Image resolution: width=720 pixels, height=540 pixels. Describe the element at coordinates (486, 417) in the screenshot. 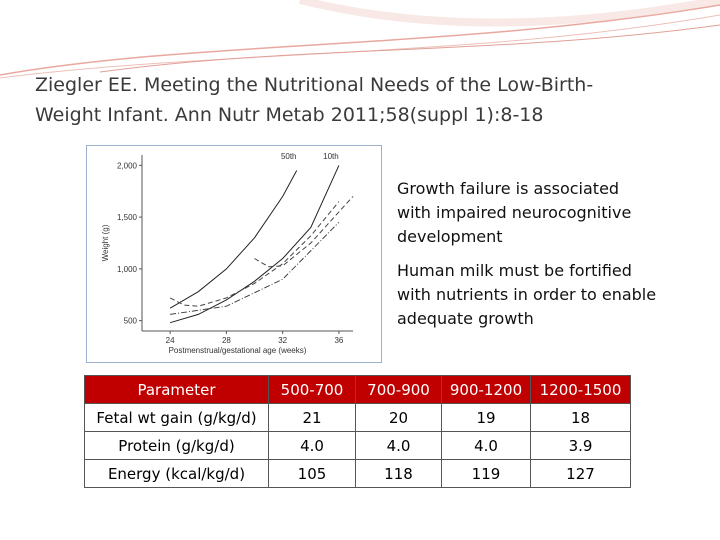

I see `cell: 19` at that location.